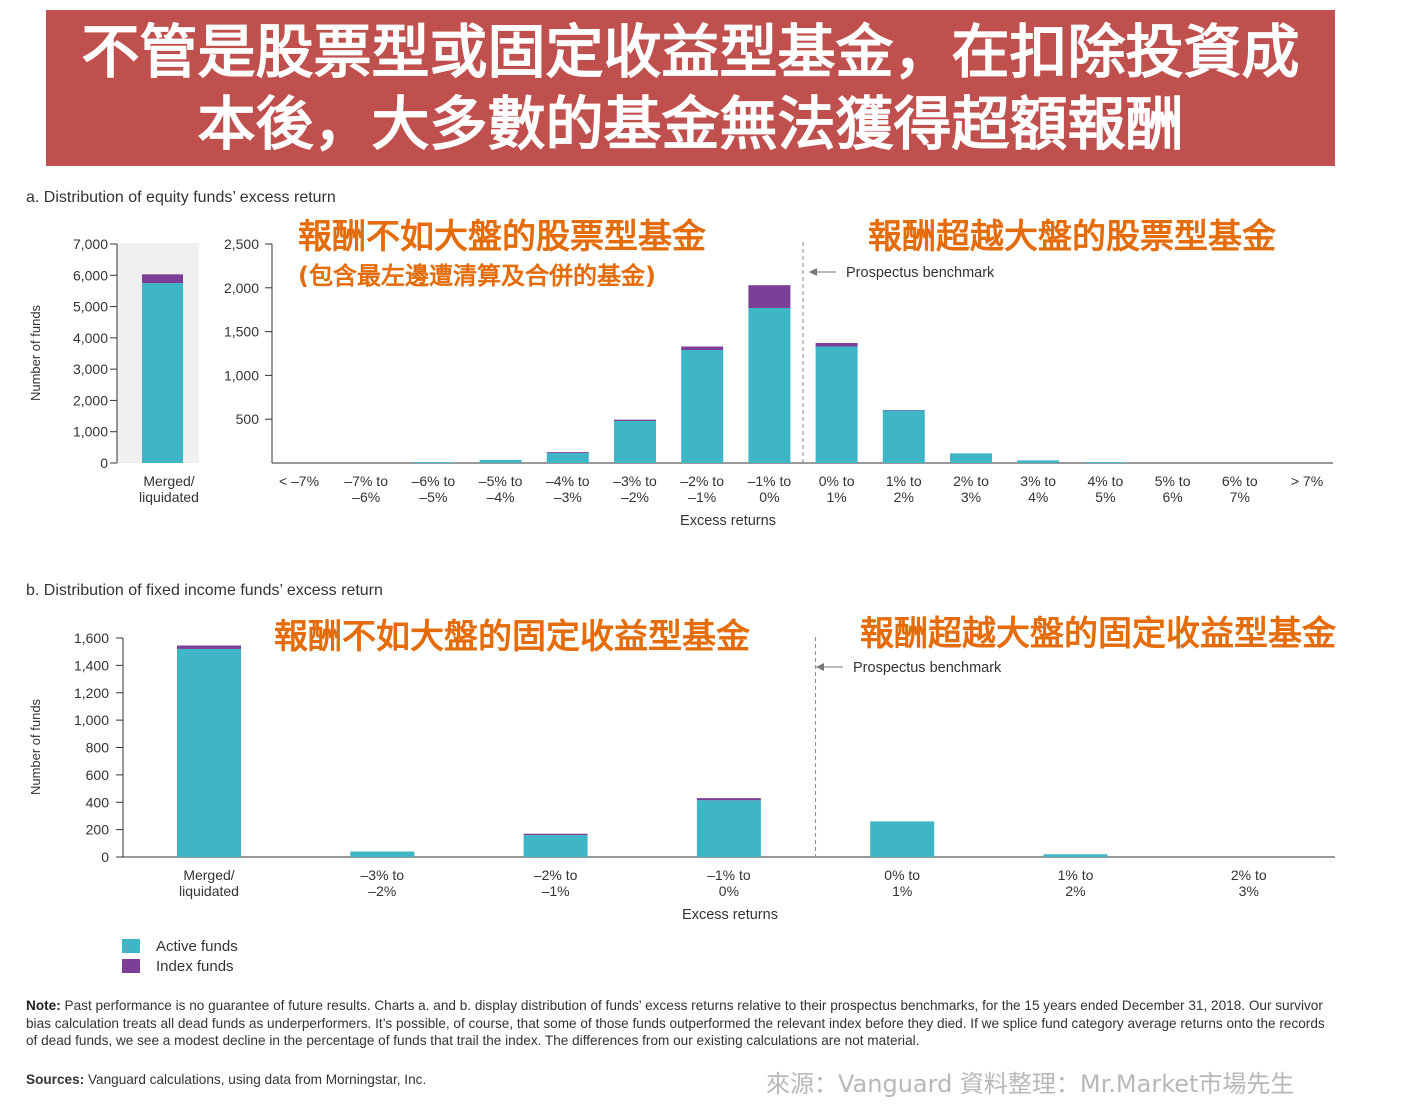 This screenshot has height=1109, width=1408. Describe the element at coordinates (55, 1079) in the screenshot. I see `sources-label: Sources:` at that location.